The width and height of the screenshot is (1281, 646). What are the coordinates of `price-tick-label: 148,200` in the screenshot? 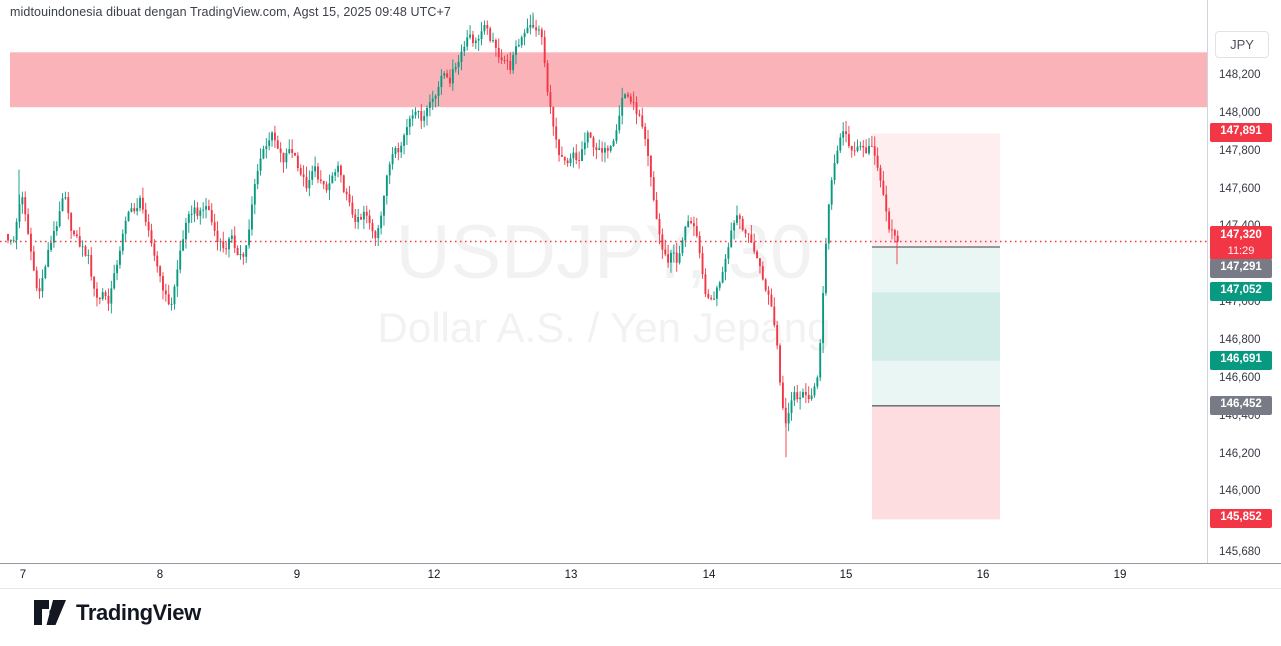 It's located at (1240, 75).